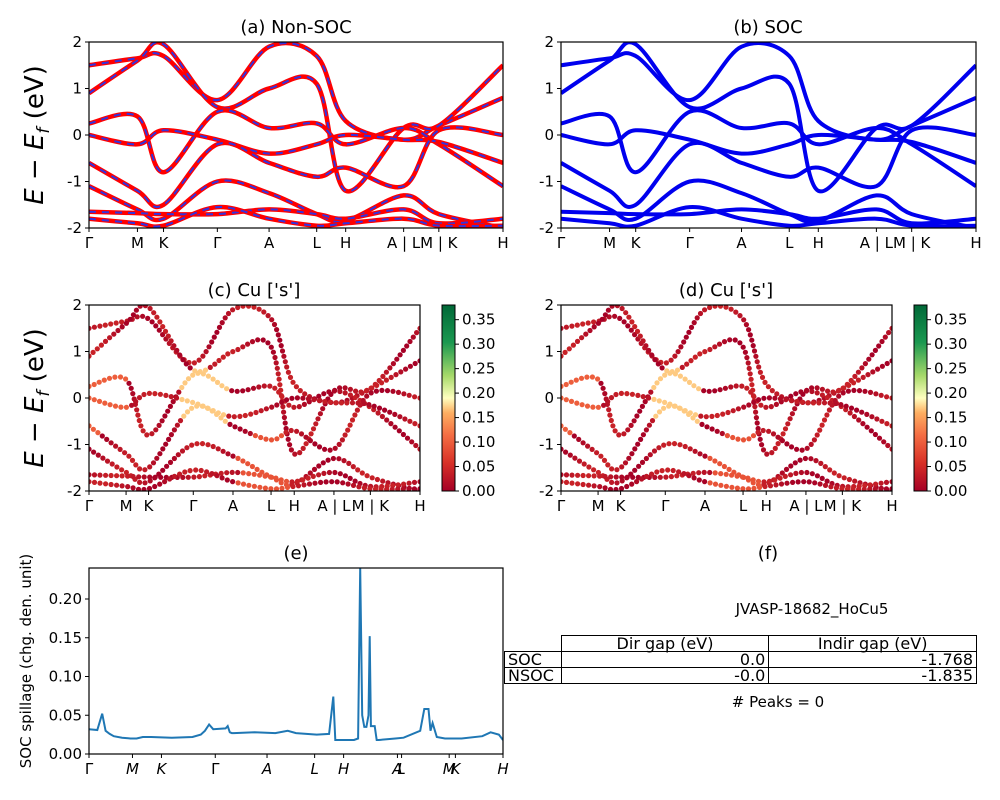  Describe the element at coordinates (296, 117) in the screenshot. I see `band-line-overlay` at that location.